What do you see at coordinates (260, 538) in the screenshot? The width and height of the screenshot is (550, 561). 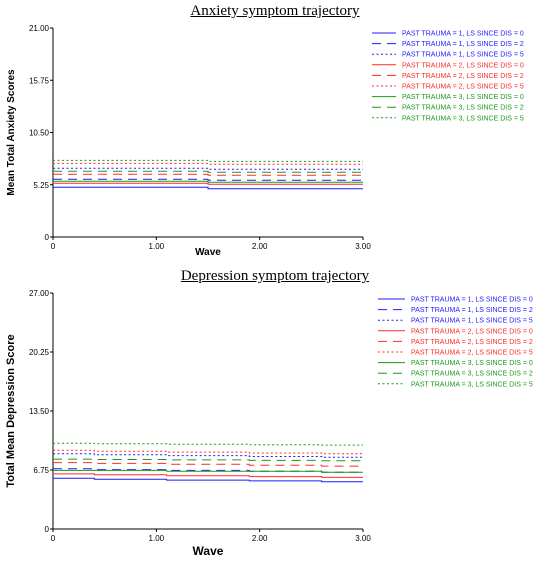 I see `depression-x-tick-label: 2.00` at bounding box center [260, 538].